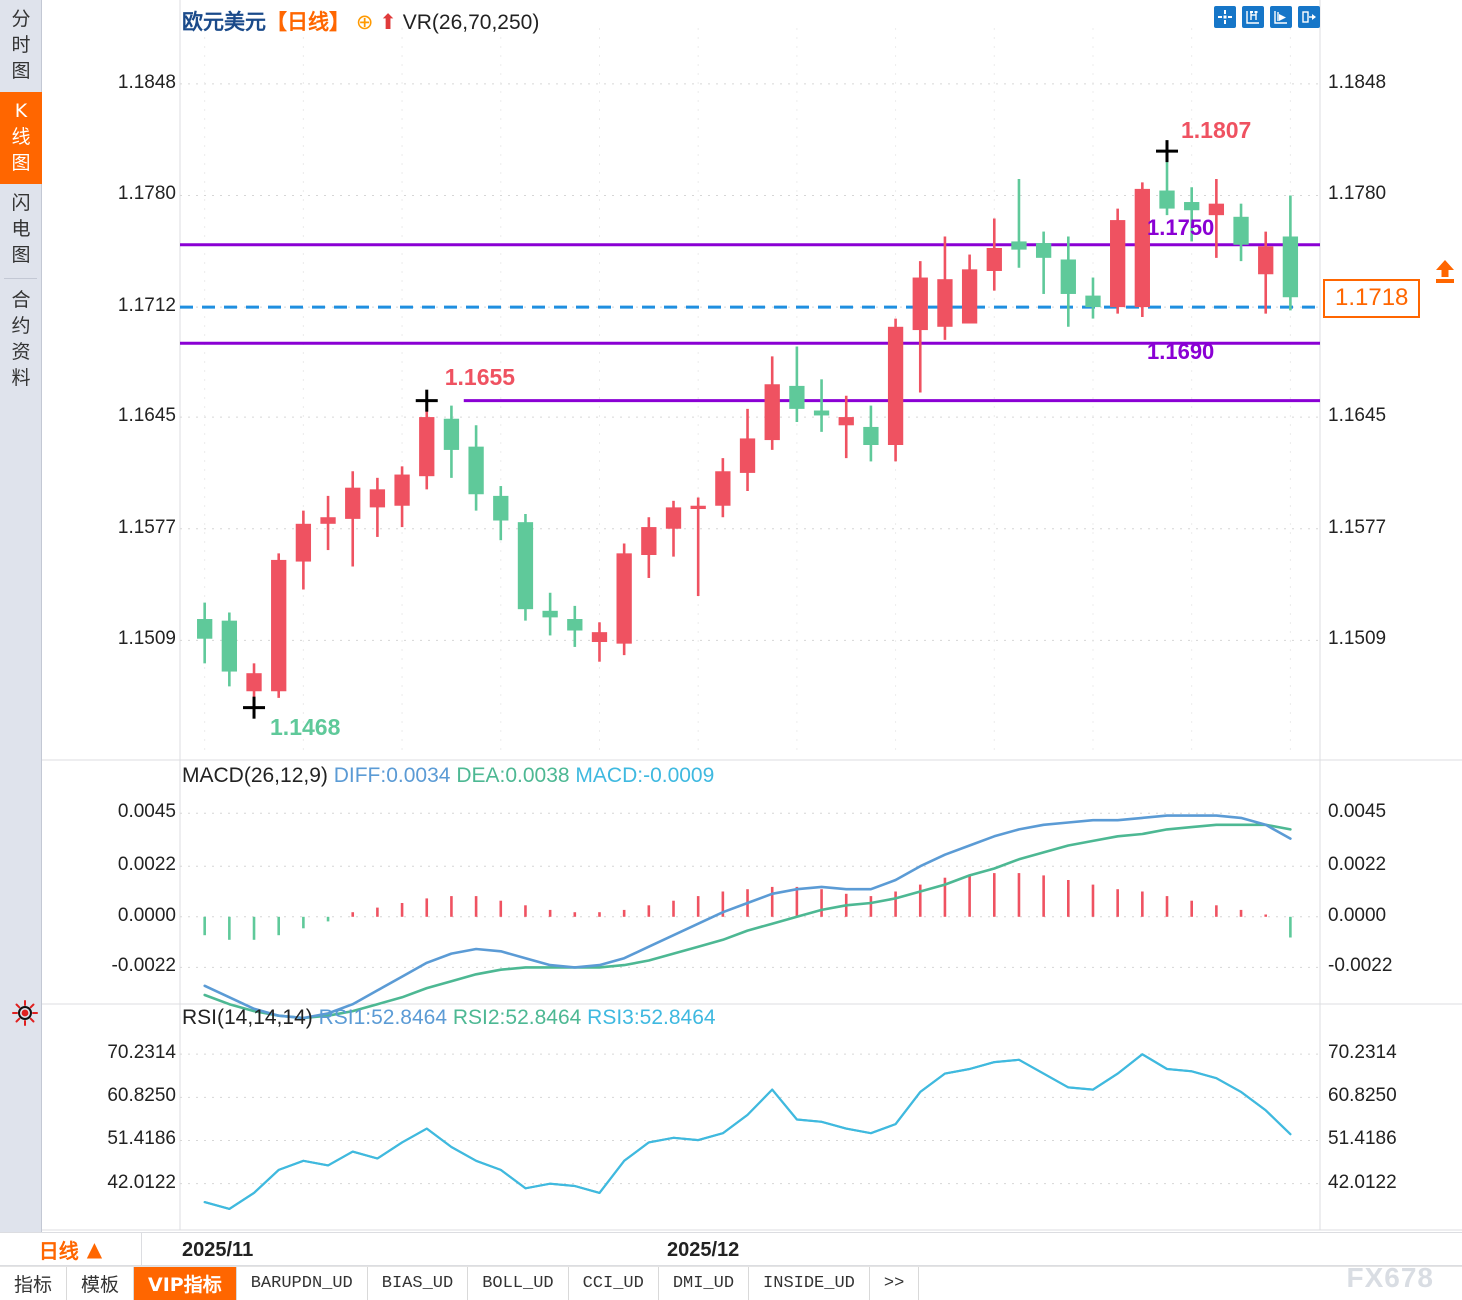 The height and width of the screenshot is (1300, 1462). What do you see at coordinates (364, 22) in the screenshot?
I see `settings-icon: ⊕` at bounding box center [364, 22].